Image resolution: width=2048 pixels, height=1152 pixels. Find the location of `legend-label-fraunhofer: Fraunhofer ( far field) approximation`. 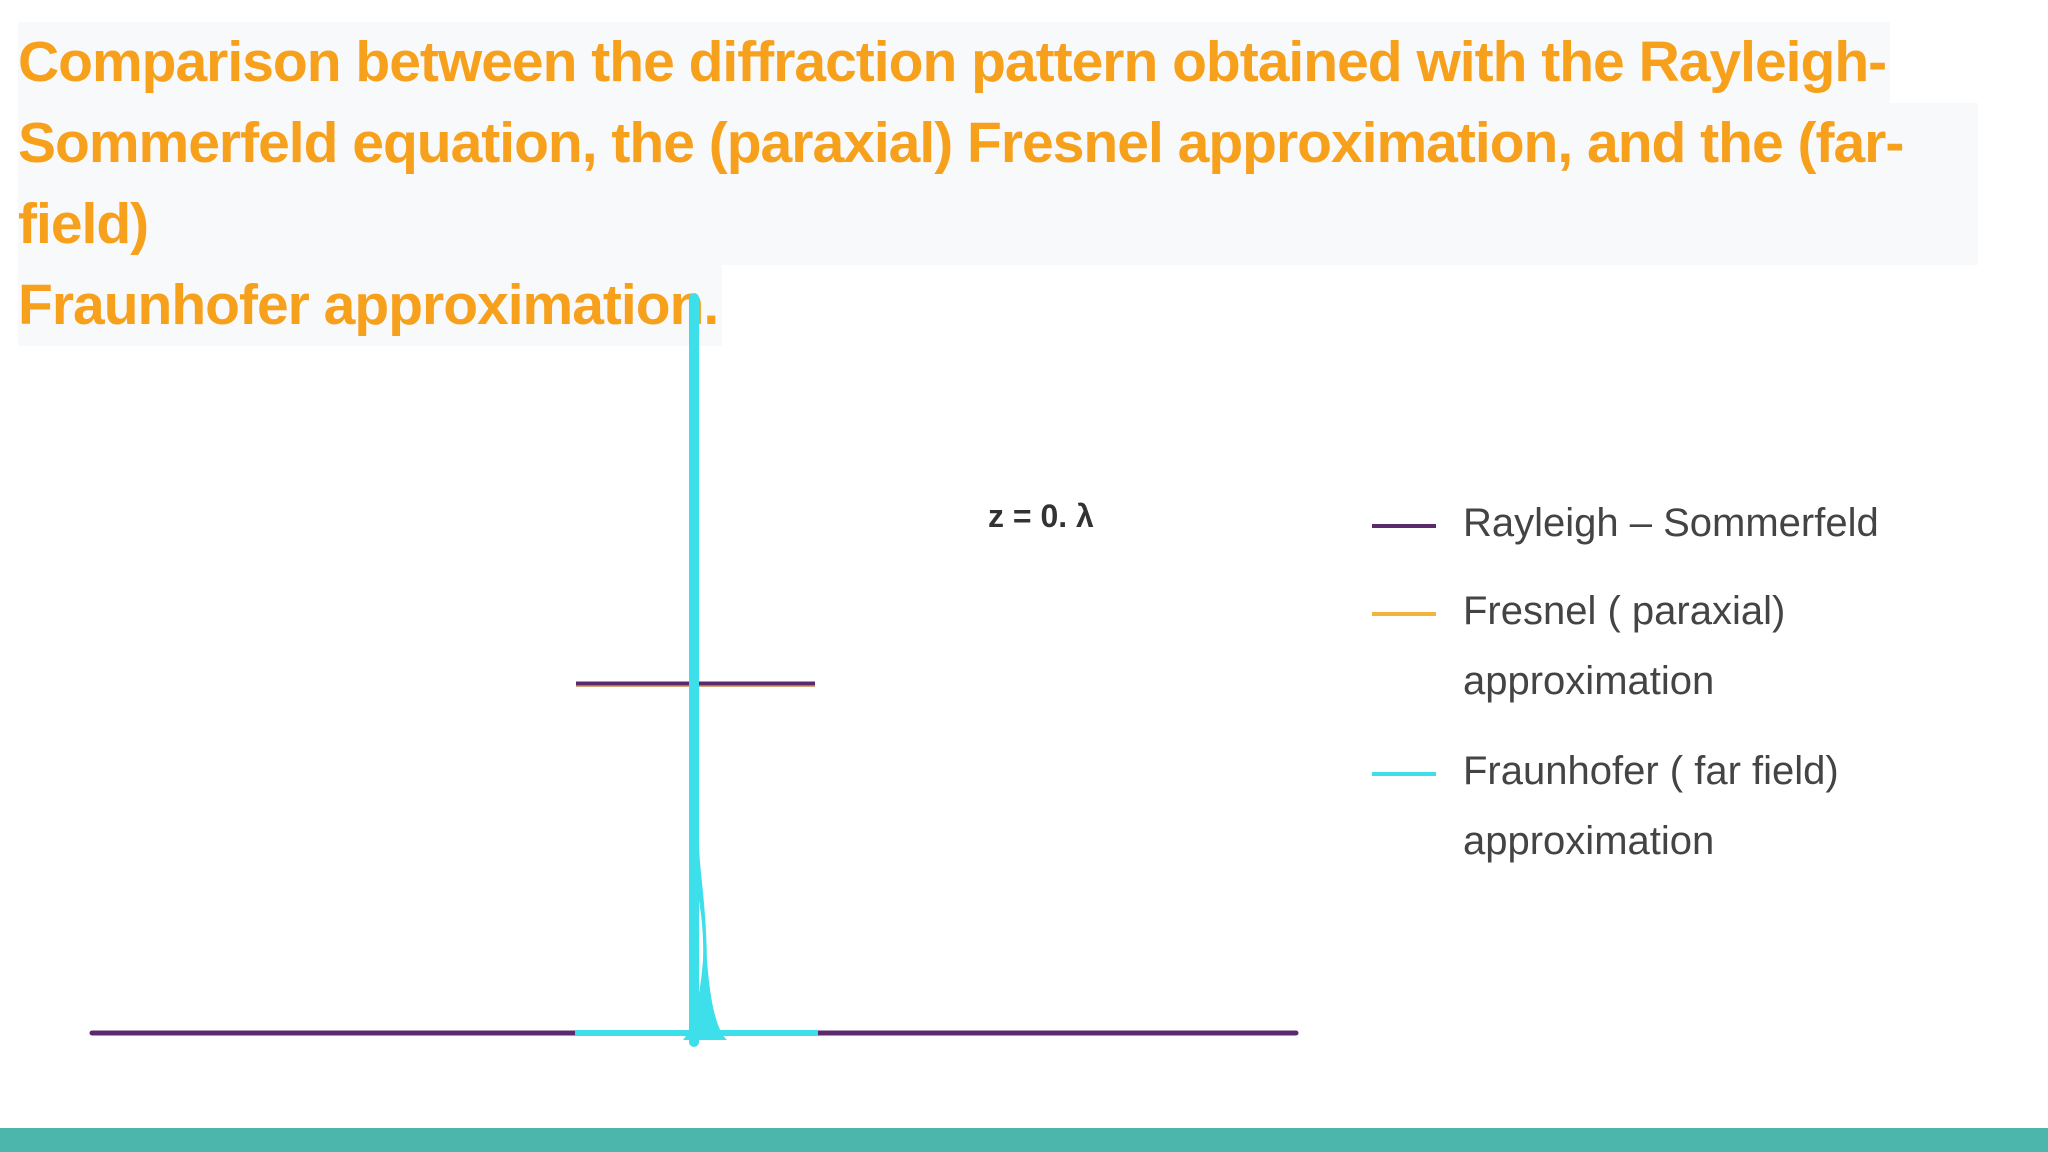

legend-label-fraunhofer: Fraunhofer ( far field) approximation is located at coordinates (1651, 806).